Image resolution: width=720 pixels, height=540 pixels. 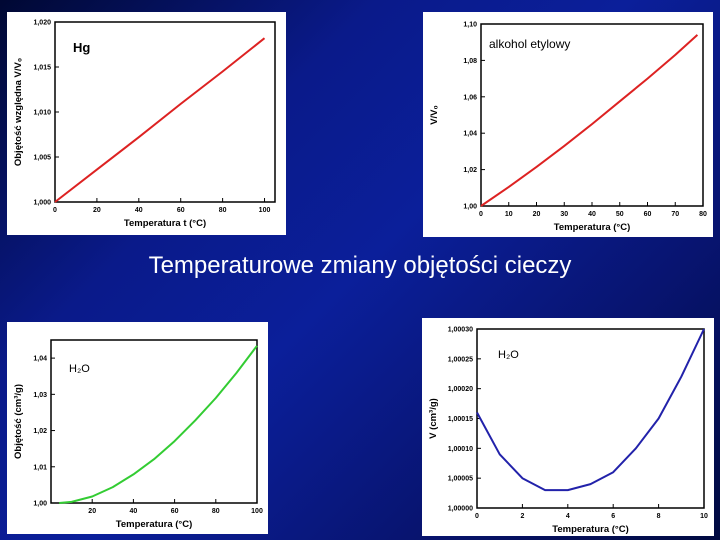 I want to click on x-axis-label: Temperatura t (°C), so click(x=165, y=223).